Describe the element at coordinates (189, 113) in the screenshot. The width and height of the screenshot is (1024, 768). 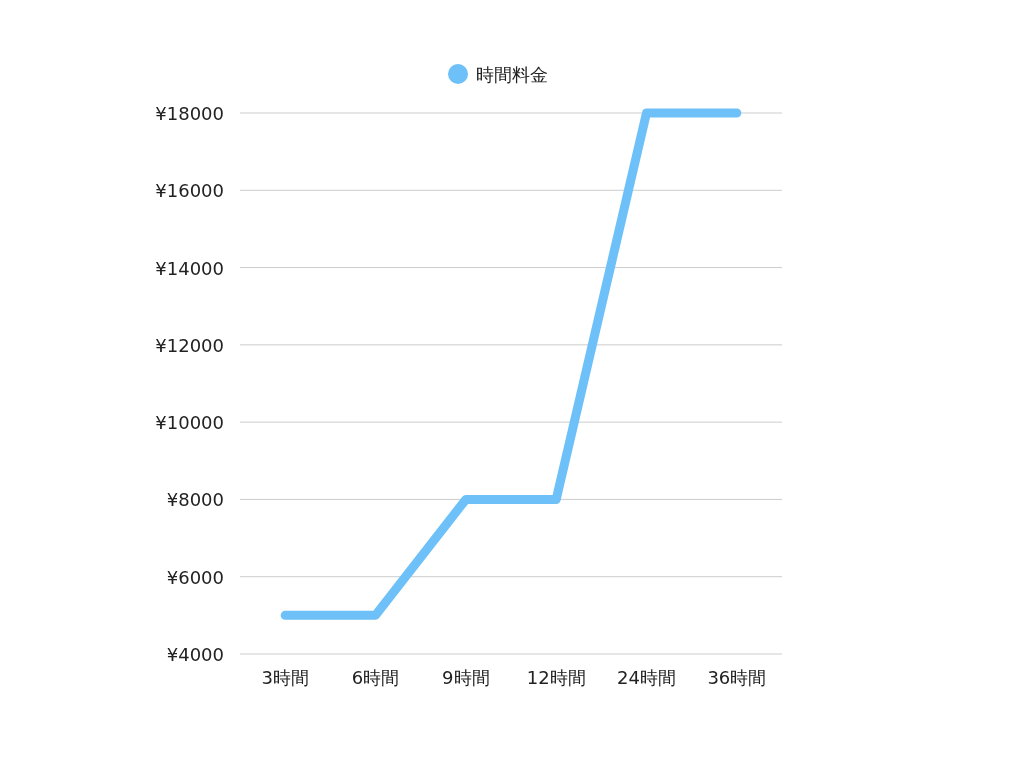
I see `y-tick-label: ¥18000` at that location.